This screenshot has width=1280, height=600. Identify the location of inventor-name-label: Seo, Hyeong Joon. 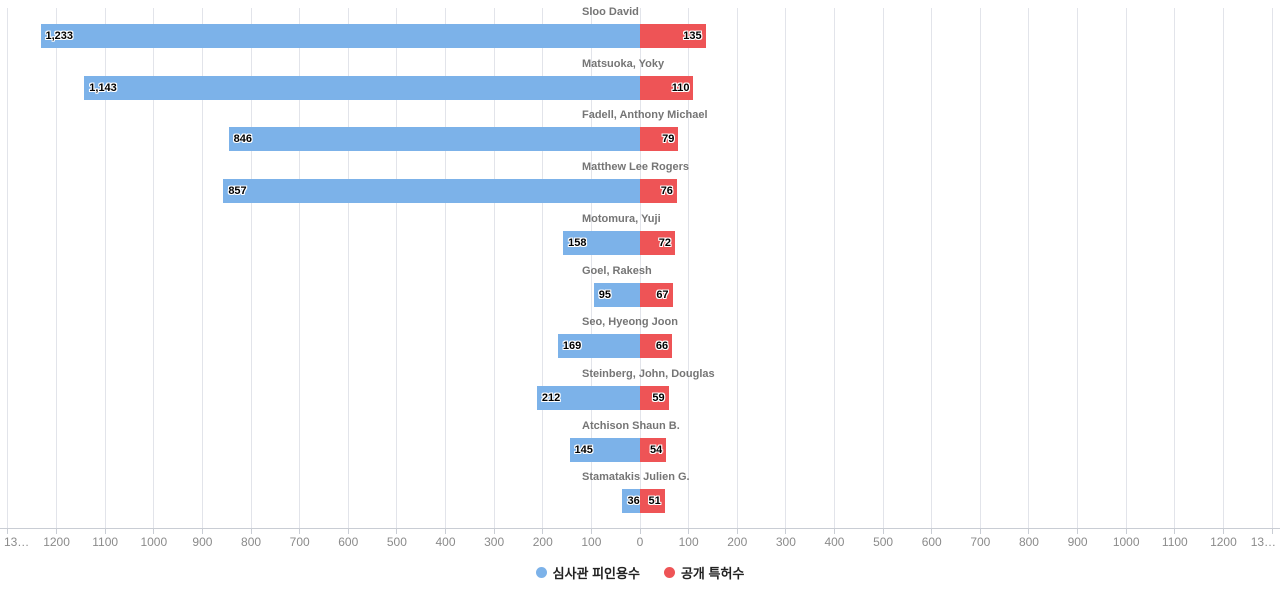
(630, 322).